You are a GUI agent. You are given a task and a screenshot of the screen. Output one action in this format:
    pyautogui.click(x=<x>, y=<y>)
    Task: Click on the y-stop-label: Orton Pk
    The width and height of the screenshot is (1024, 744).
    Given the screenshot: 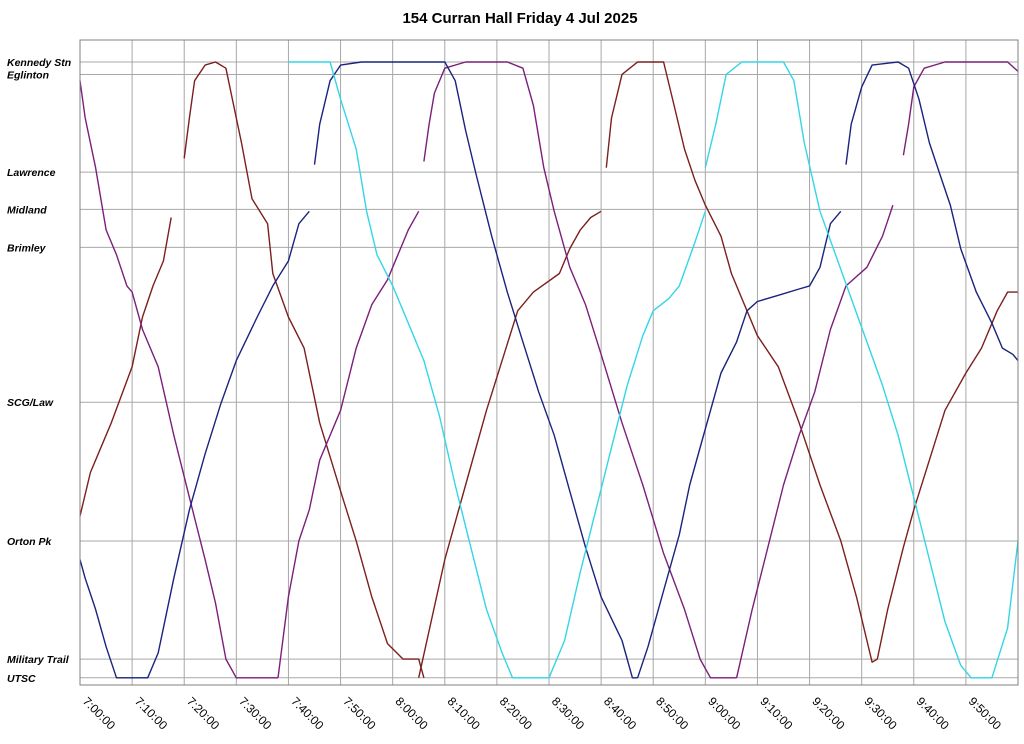 What is the action you would take?
    pyautogui.click(x=29, y=542)
    